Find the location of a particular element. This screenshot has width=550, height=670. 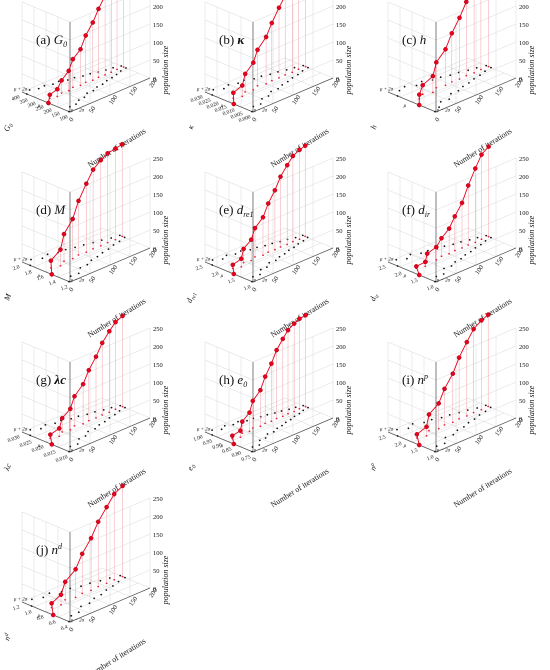

band-lower-label: μ − 2σ is located at coordinates (261, 280).